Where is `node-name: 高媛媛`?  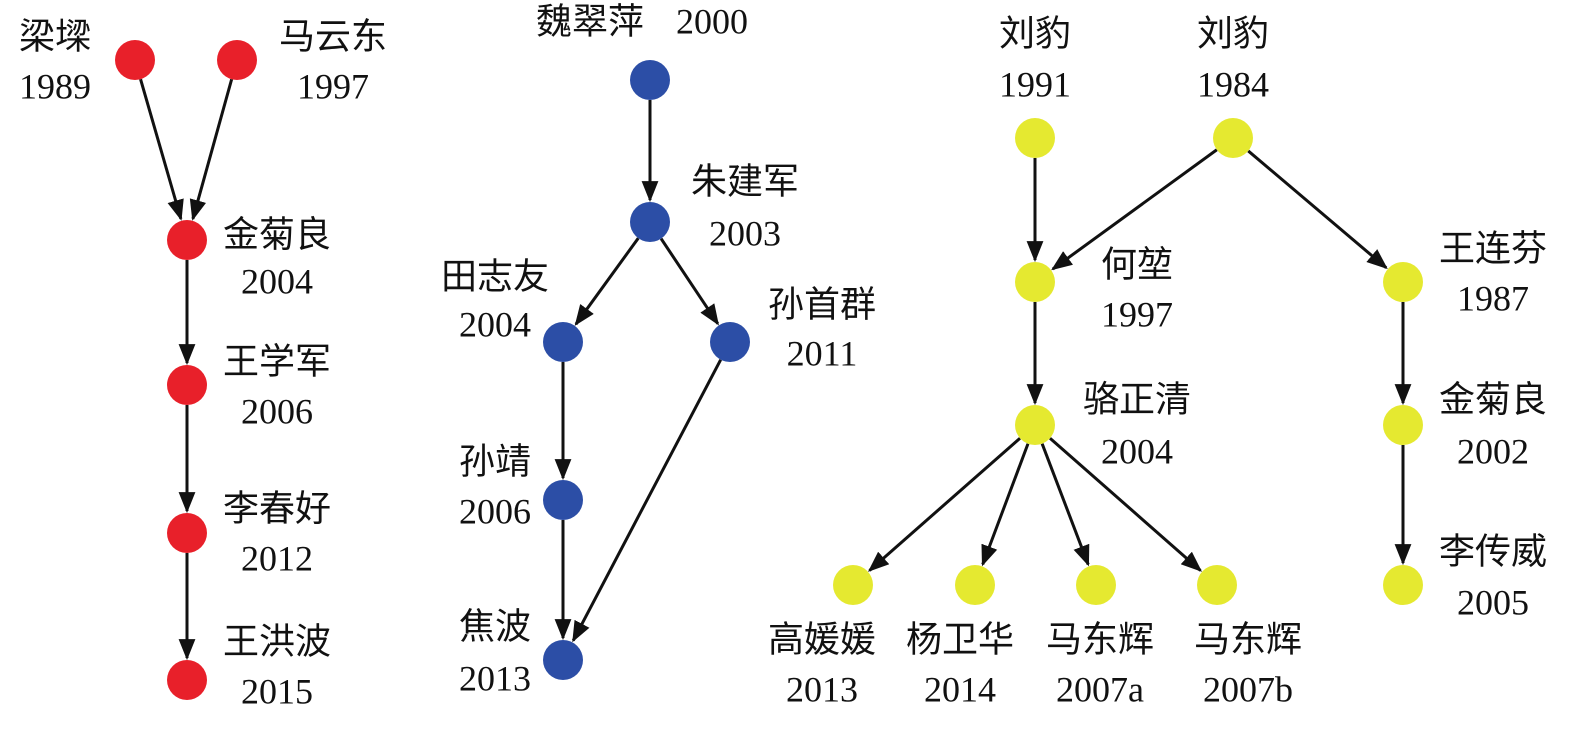 node-name: 高媛媛 is located at coordinates (822, 639).